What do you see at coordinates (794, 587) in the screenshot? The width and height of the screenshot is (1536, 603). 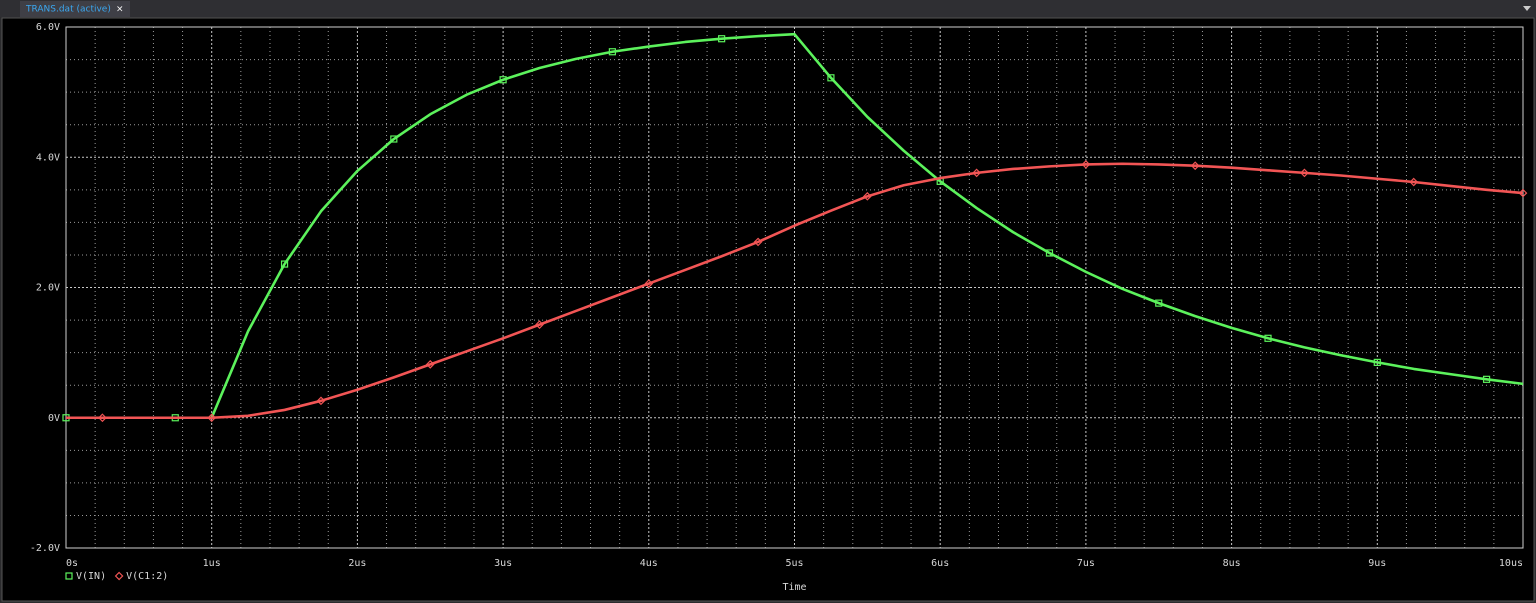 I see `x-axis-label: Time` at bounding box center [794, 587].